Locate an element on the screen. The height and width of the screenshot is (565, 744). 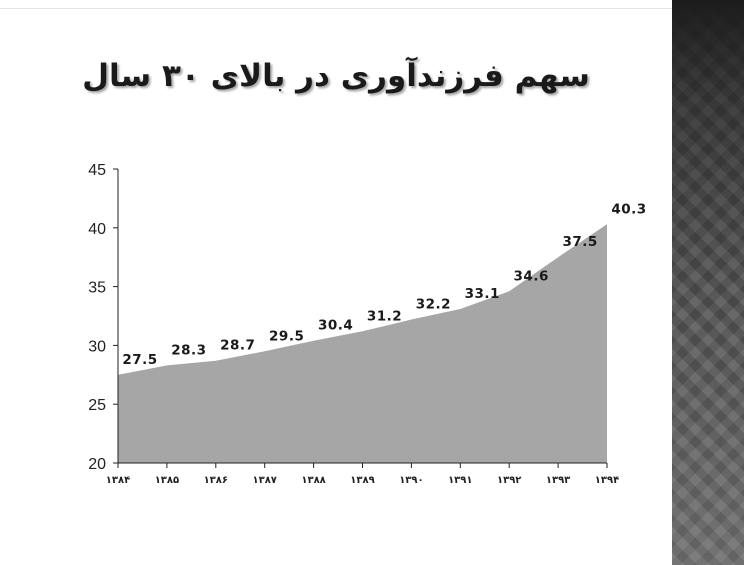
data-label: 40.3 is located at coordinates (628, 209).